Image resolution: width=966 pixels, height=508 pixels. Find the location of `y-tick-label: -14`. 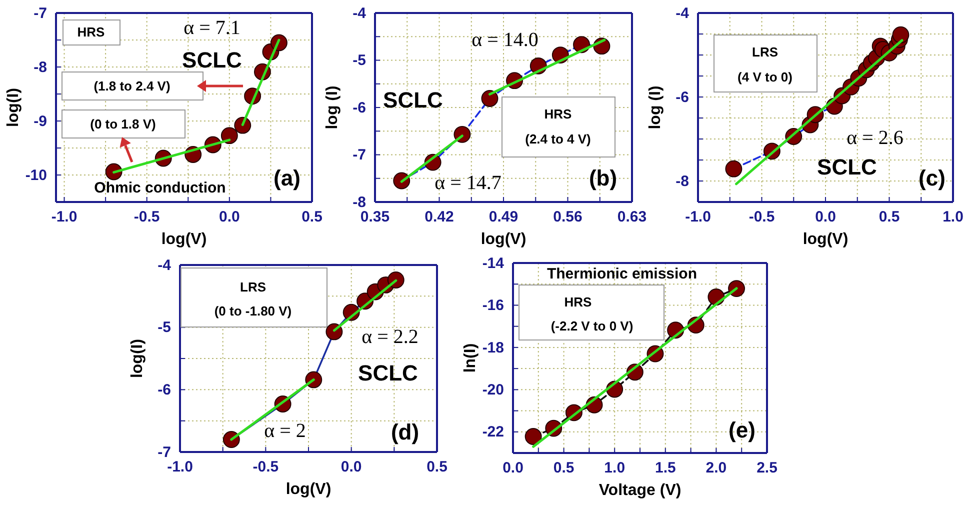

y-tick-label: -14 is located at coordinates (493, 263).